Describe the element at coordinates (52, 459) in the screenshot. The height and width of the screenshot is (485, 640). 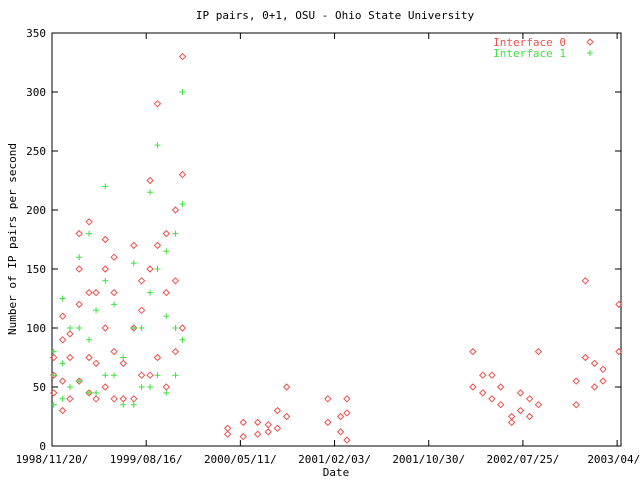
I see `x-tick-label: 1998/11/20/` at that location.